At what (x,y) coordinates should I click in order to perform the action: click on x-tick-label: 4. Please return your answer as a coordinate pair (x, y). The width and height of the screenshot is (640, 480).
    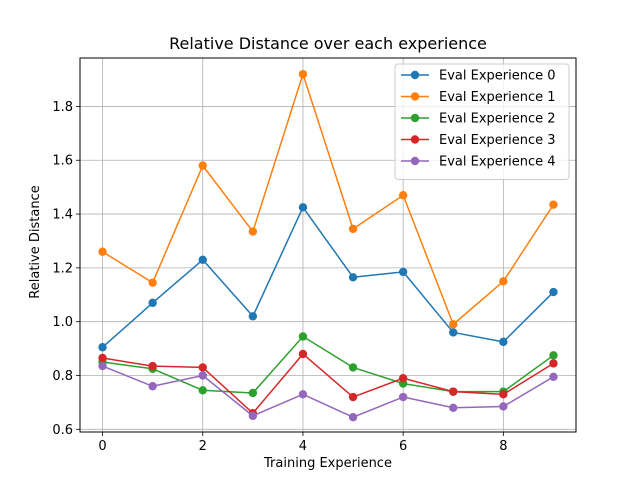
    Looking at the image, I should click on (303, 446).